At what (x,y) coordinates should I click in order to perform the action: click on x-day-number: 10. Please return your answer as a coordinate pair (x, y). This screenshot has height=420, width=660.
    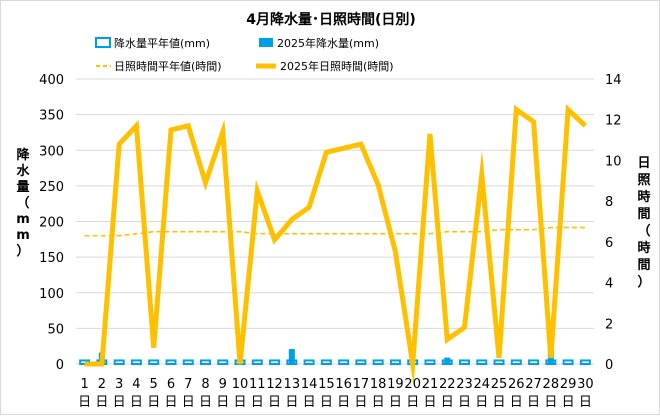
    Looking at the image, I should click on (240, 384).